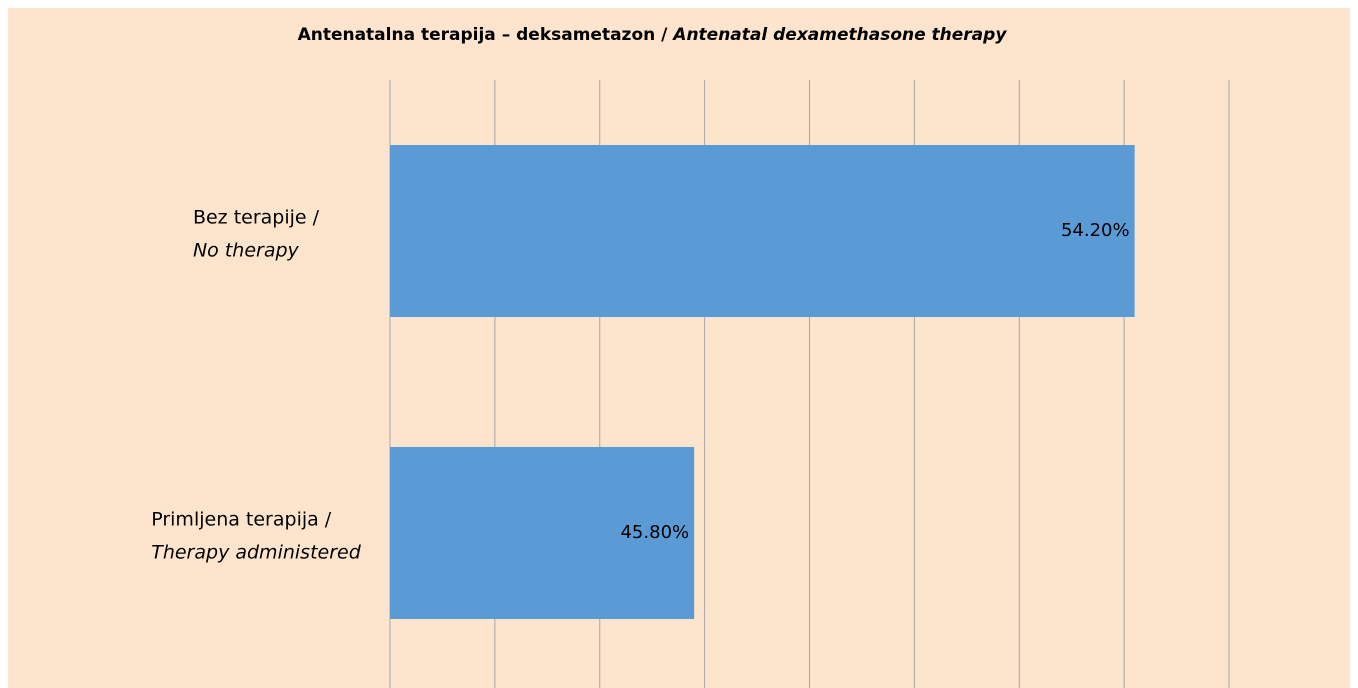  Describe the element at coordinates (241, 520) in the screenshot. I see `y-tick-label: Primljena terapija /` at that location.